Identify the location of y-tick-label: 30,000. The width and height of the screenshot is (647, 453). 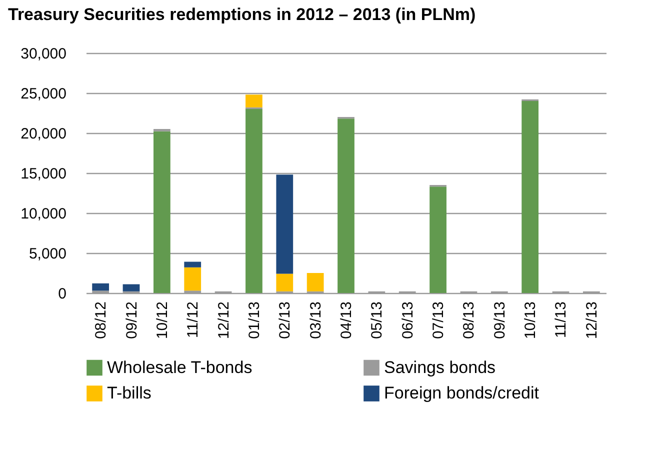
(43, 54).